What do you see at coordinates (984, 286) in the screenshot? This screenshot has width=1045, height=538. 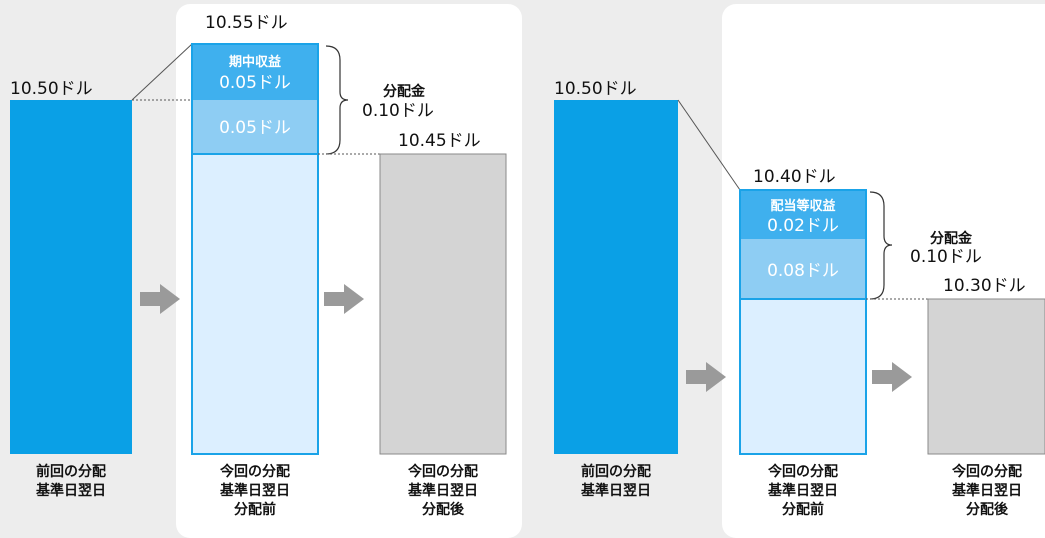 I see `right-after-value: 10.30ドル` at bounding box center [984, 286].